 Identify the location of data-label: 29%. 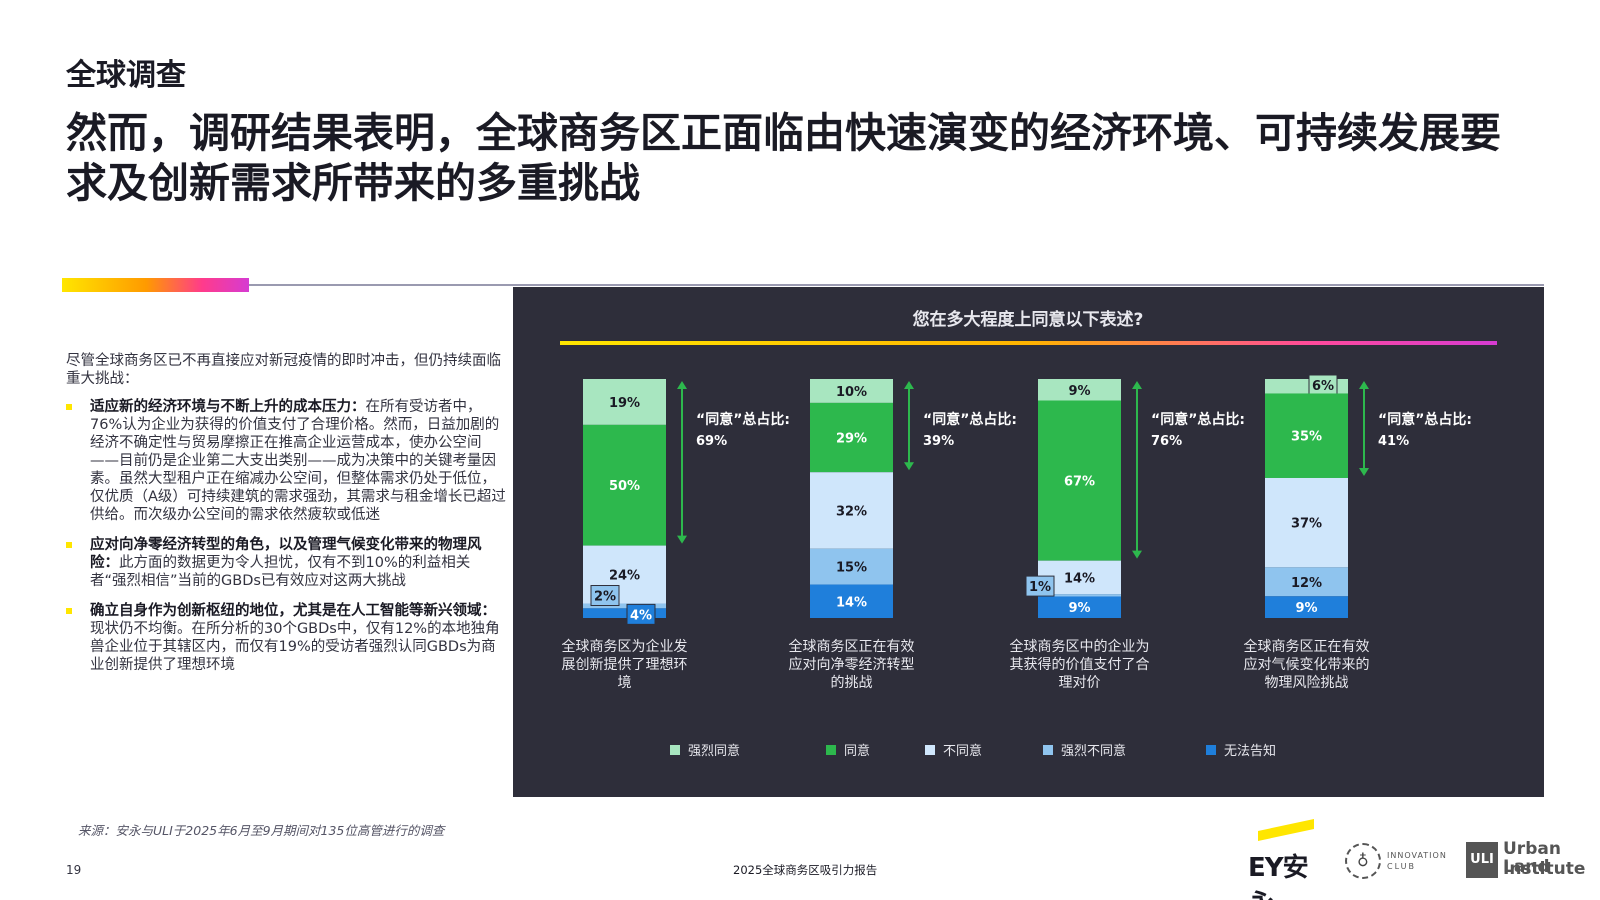
(851, 439).